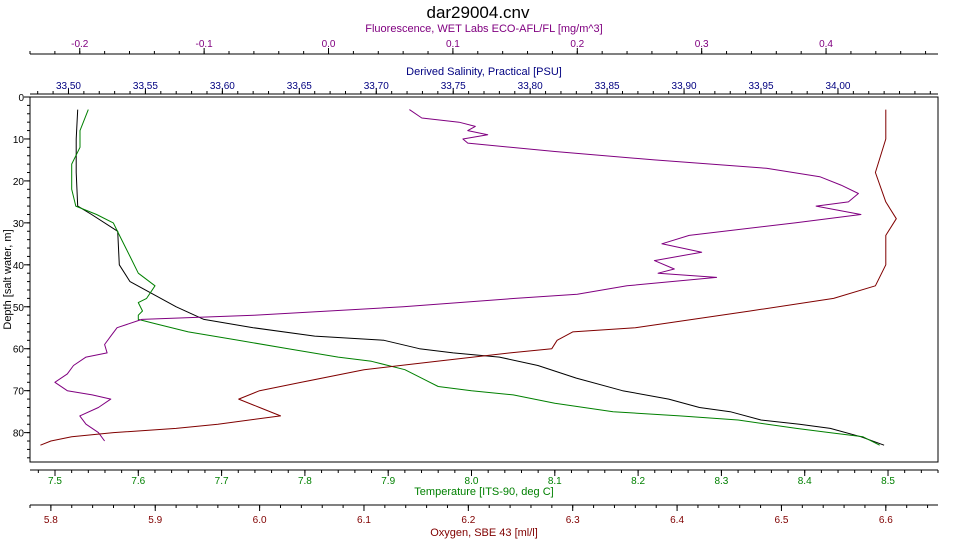 This screenshot has width=960, height=540. What do you see at coordinates (222, 86) in the screenshot?
I see `salinity-tick-label: 33.60` at bounding box center [222, 86].